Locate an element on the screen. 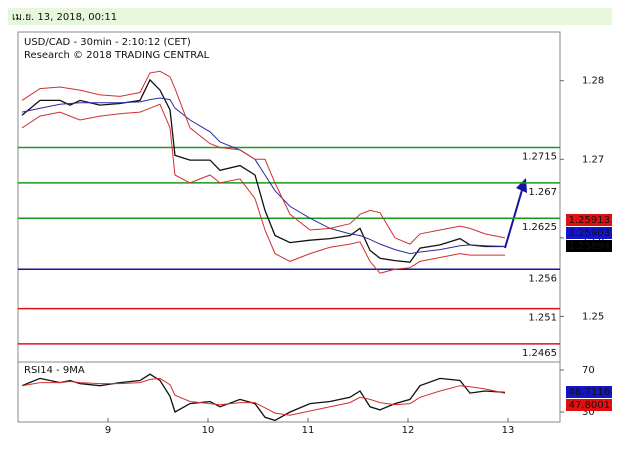  price-tag-label: 1.25913 is located at coordinates (589, 220).